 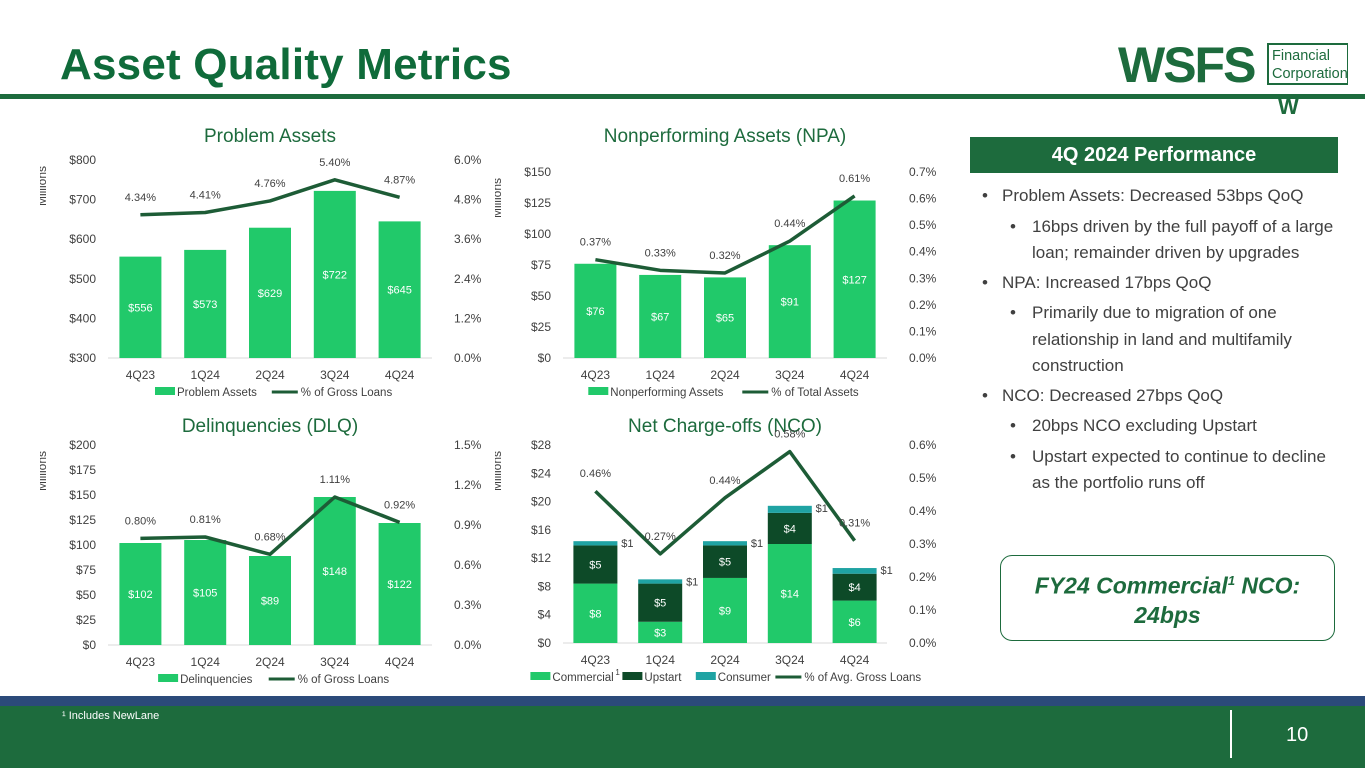 What do you see at coordinates (270, 375) in the screenshot?
I see `x-tick-label: 2Q24` at bounding box center [270, 375].